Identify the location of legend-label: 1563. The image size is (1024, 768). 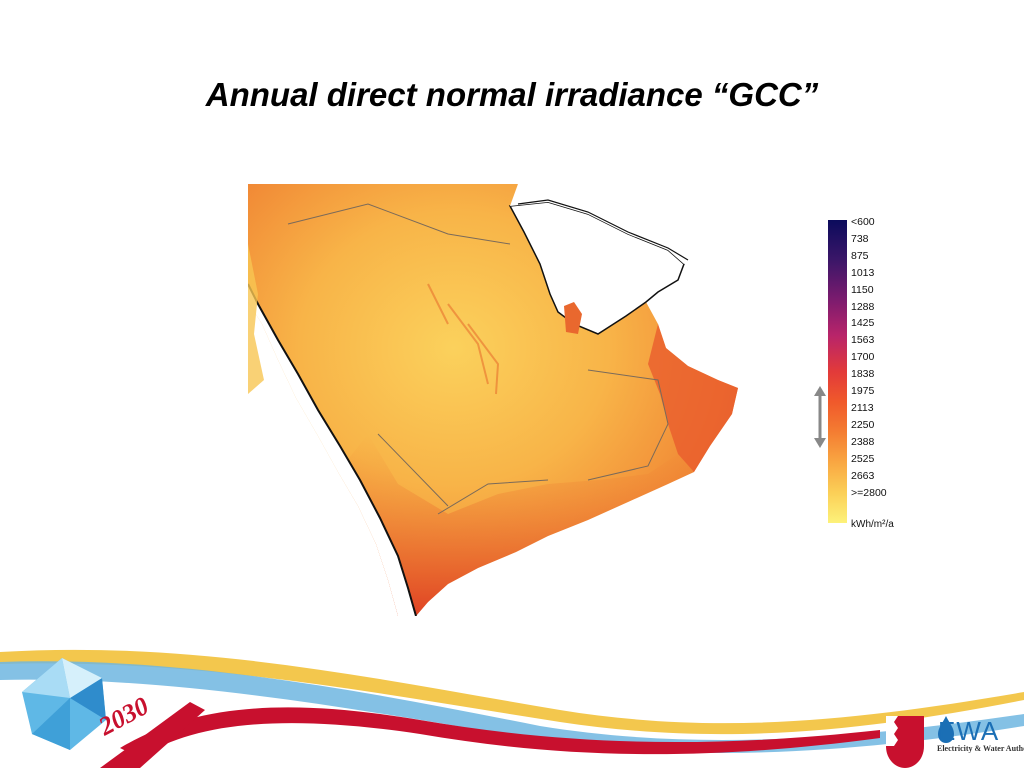
(863, 340).